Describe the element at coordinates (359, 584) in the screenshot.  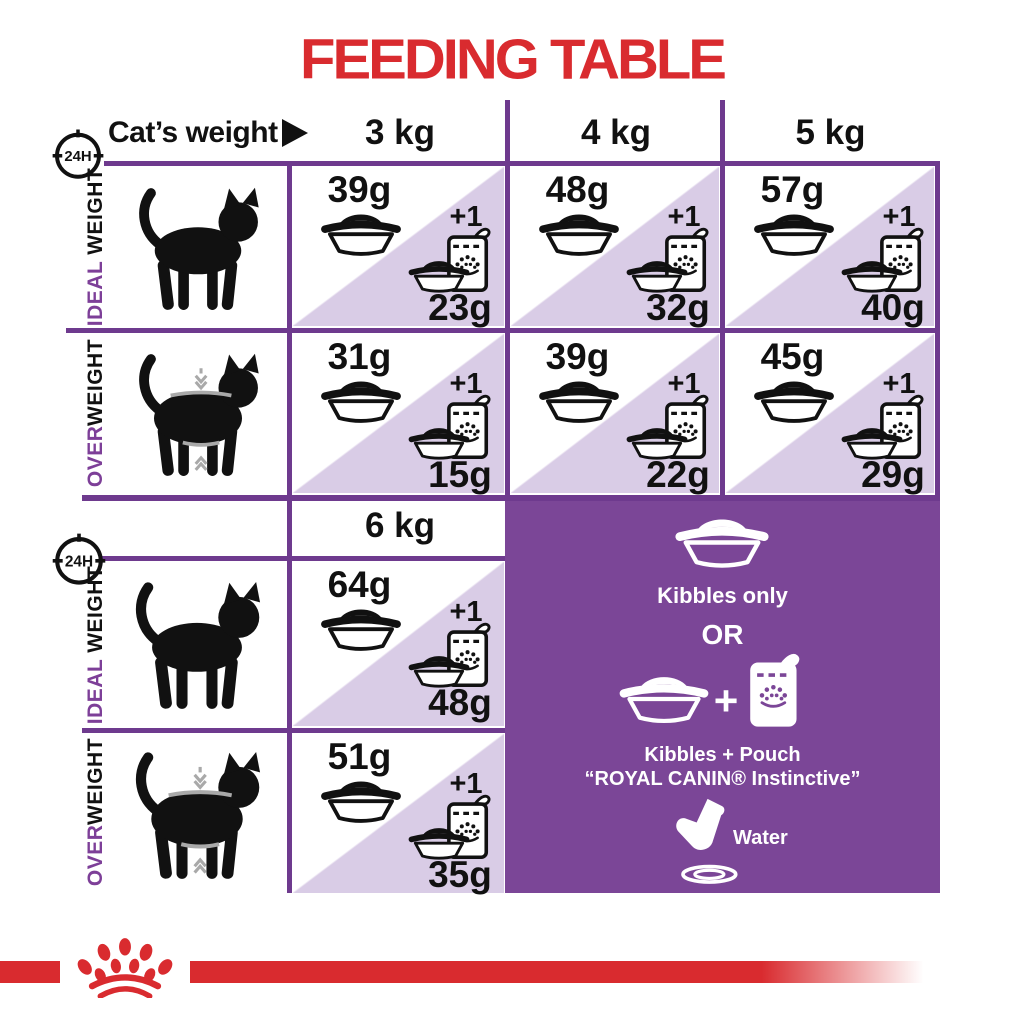
I see `kibbles-only-amount: 64g` at that location.